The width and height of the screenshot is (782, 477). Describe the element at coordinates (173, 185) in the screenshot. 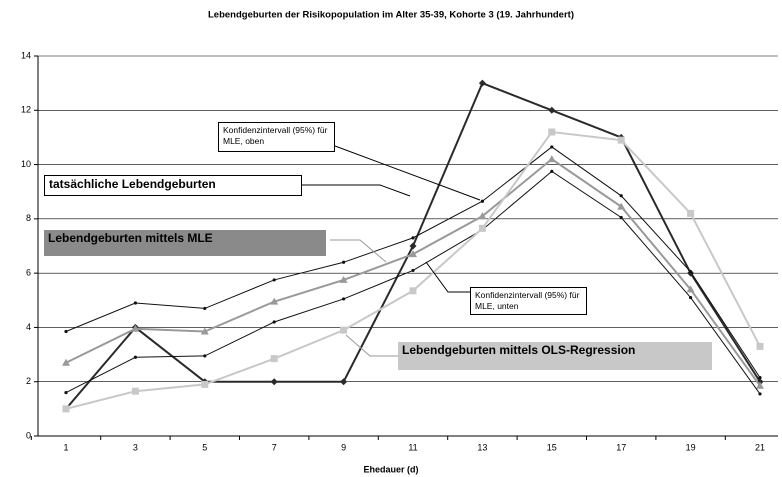

I see `series-label: tatsächliche Lebendgeburten` at that location.